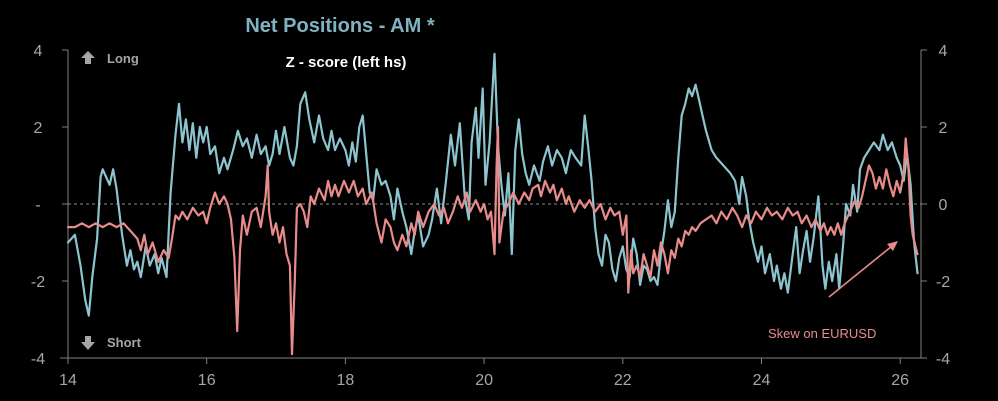  What do you see at coordinates (900, 380) in the screenshot?
I see `x-tick-label: 26` at bounding box center [900, 380].